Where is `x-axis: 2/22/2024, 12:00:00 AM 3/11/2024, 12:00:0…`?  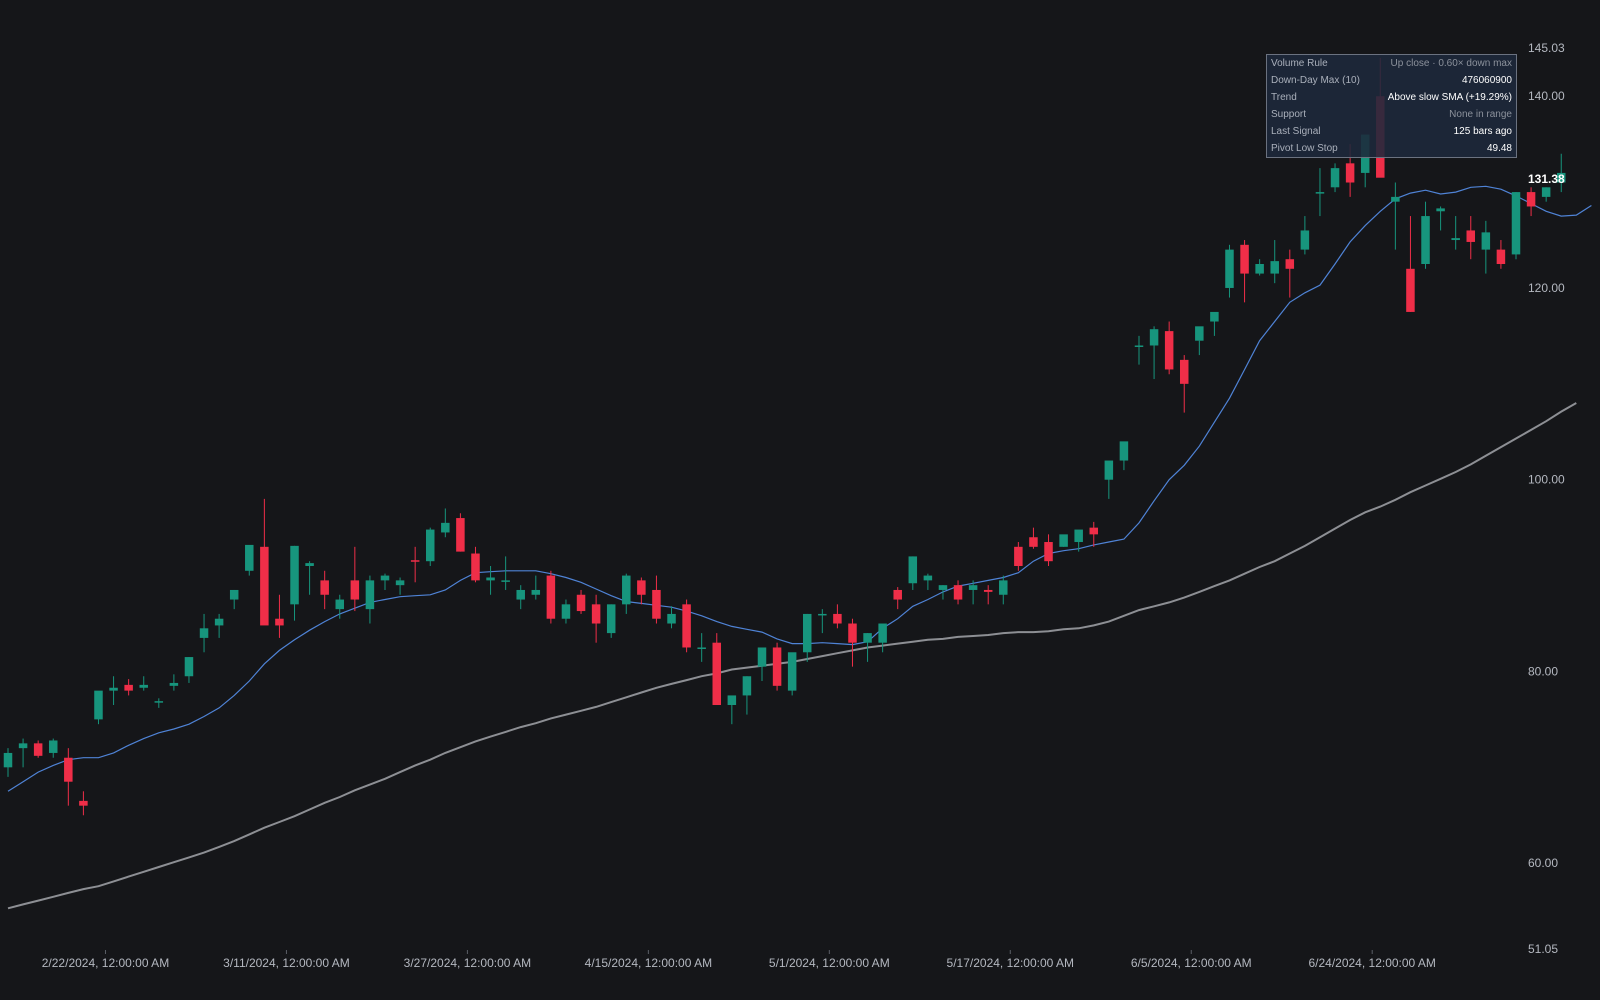 x-axis: 2/22/2024, 12:00:00 AM 3/11/2024, 12:00:0… is located at coordinates (739, 960).